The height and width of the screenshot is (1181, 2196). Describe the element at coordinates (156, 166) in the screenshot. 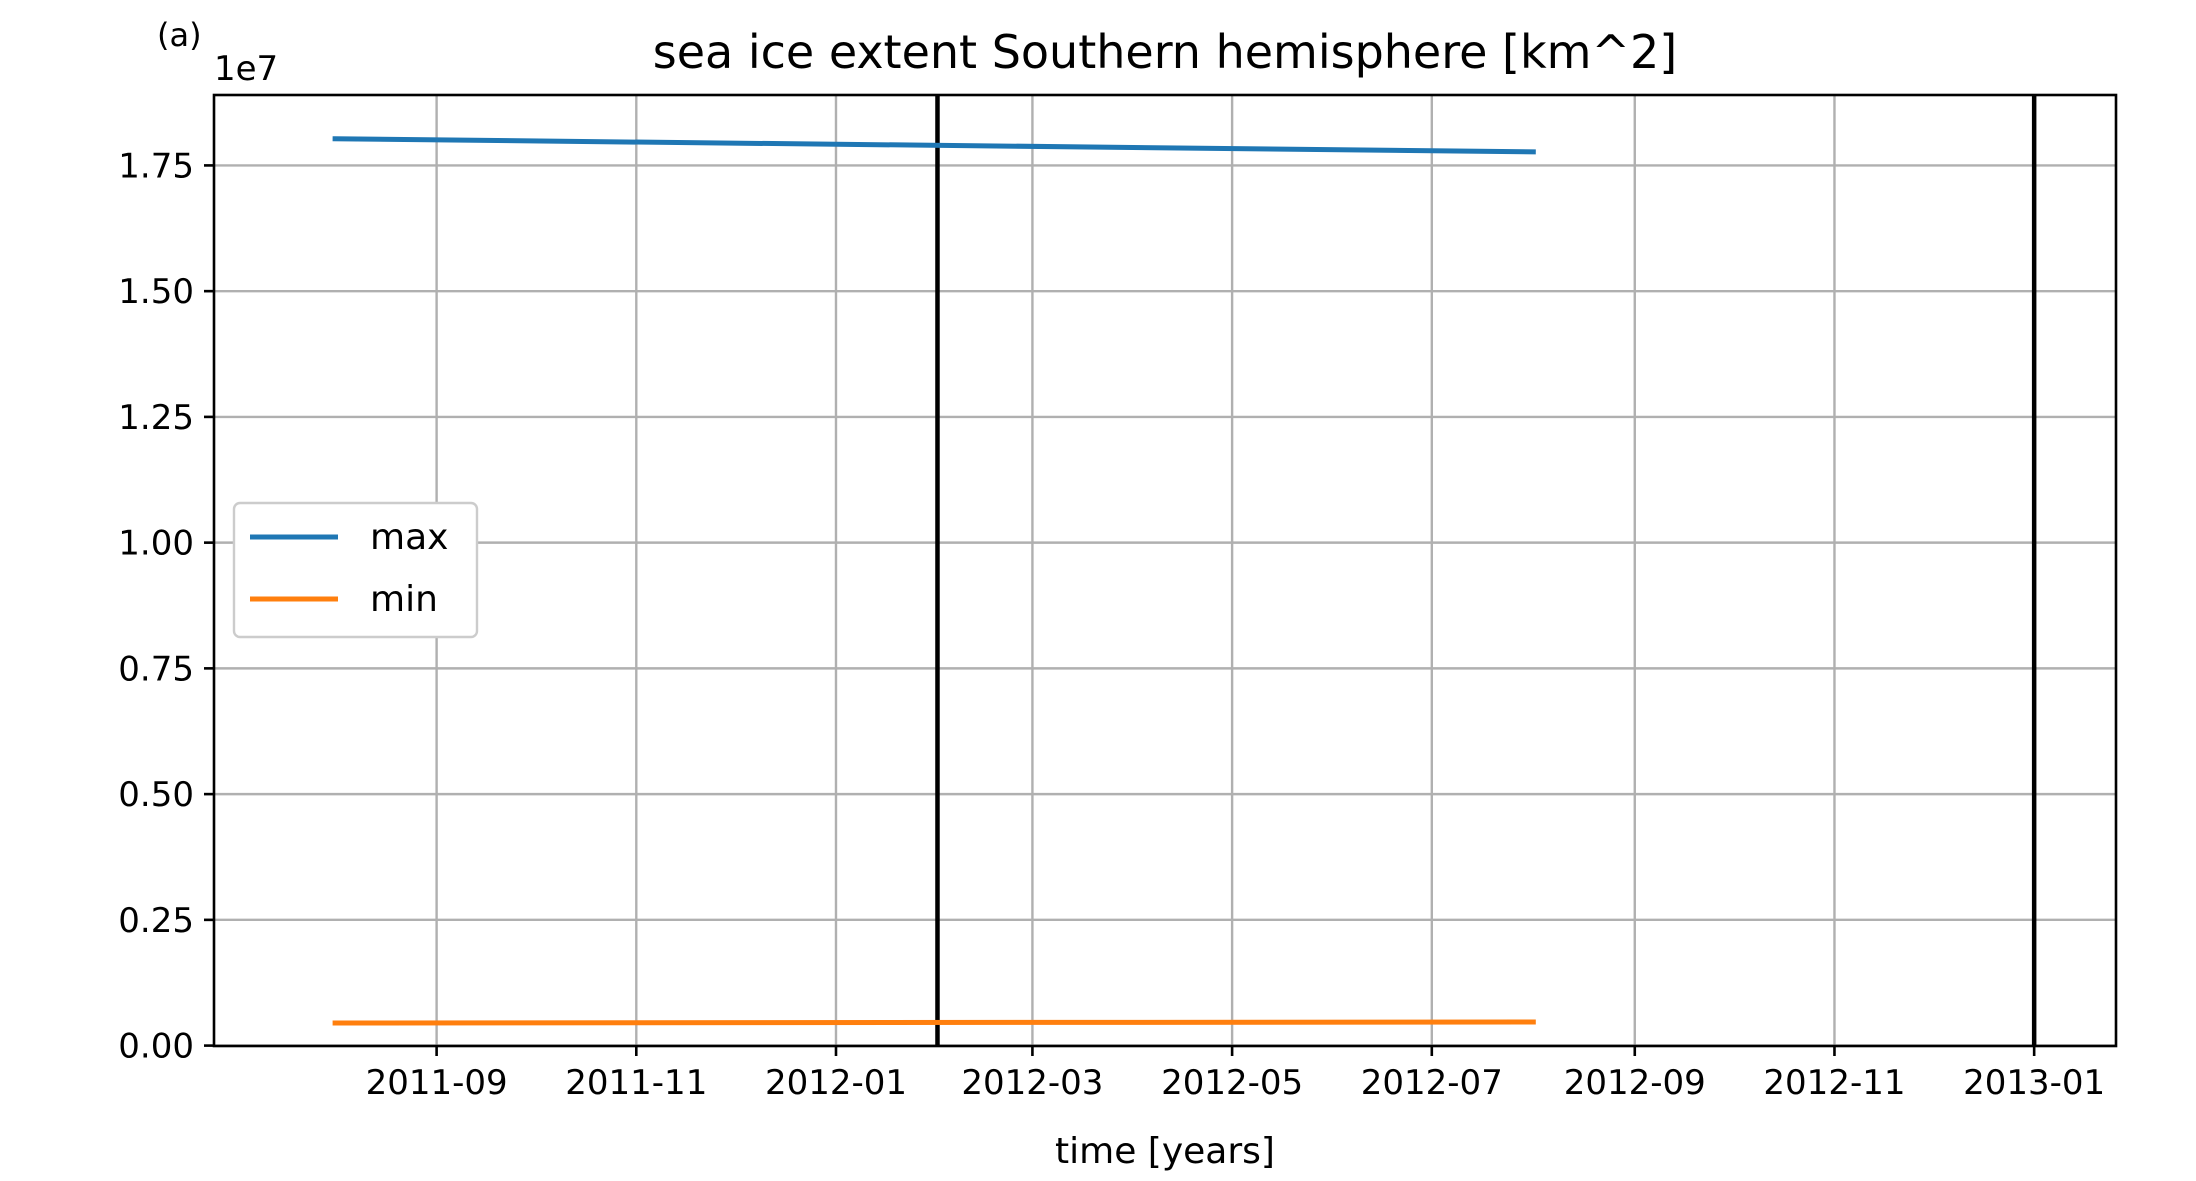

I see `y-tick-label: 1.75` at that location.